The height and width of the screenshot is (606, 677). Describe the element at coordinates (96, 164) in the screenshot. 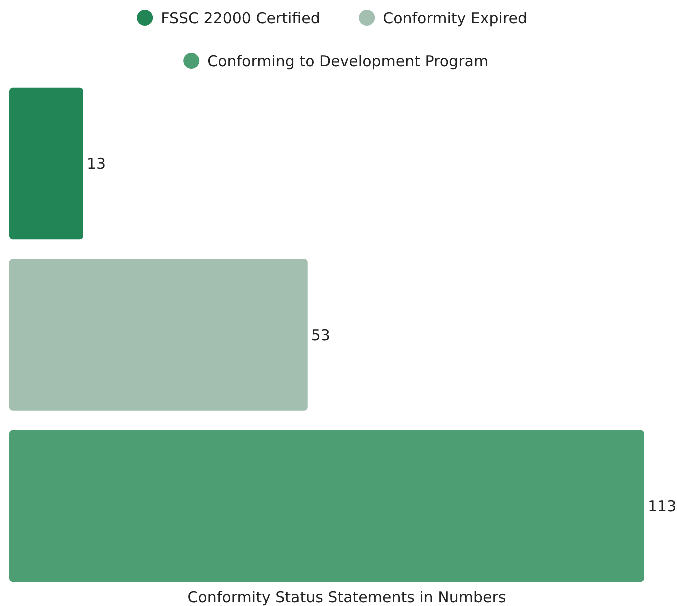

I see `data-label: 13` at that location.